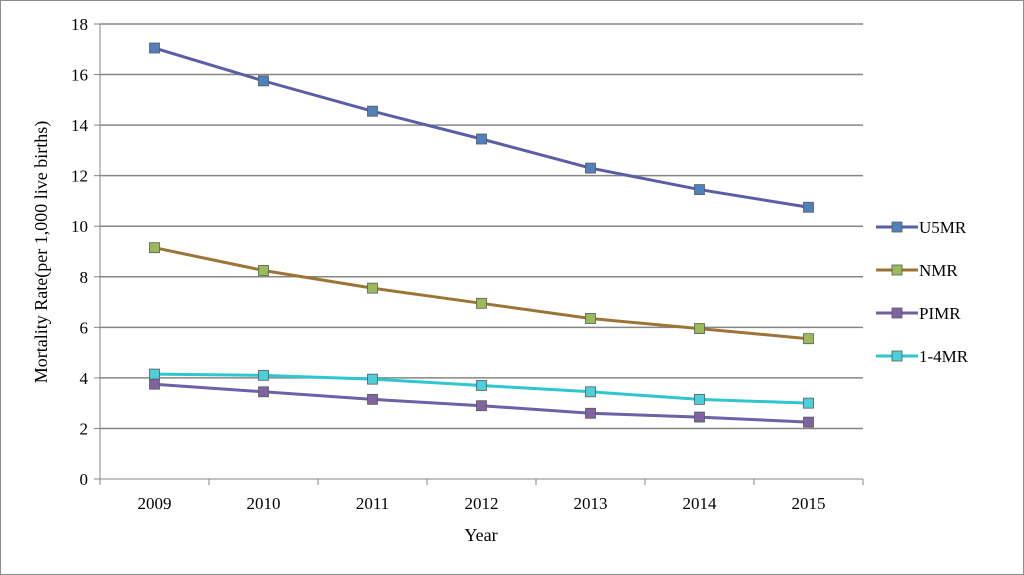 Image resolution: width=1024 pixels, height=575 pixels. I want to click on legend-item-u5mr: U5MR, so click(921, 227).